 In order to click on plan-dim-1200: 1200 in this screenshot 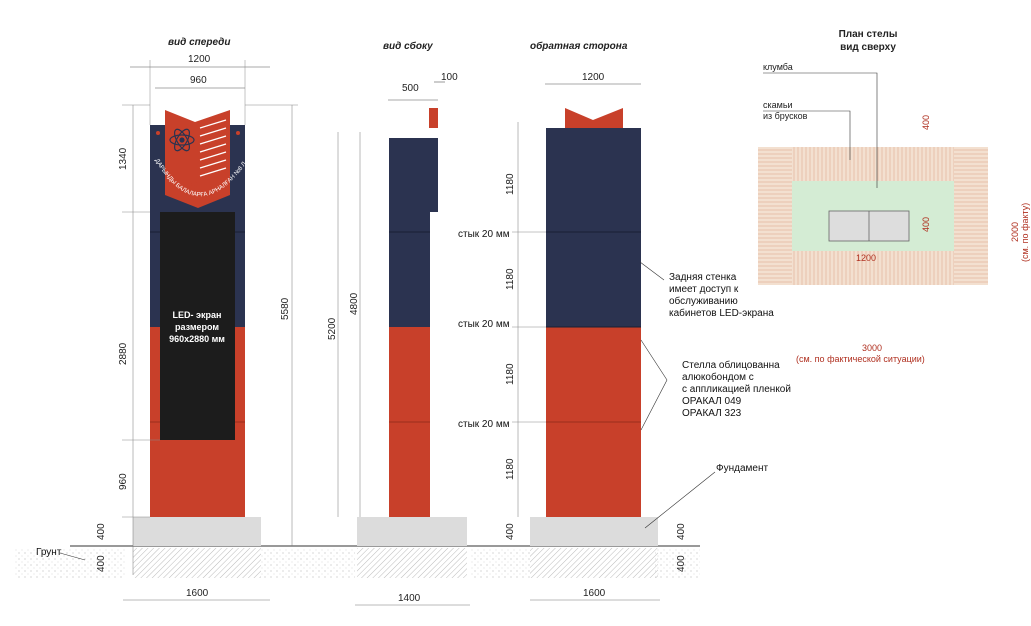, I will do `click(866, 258)`.